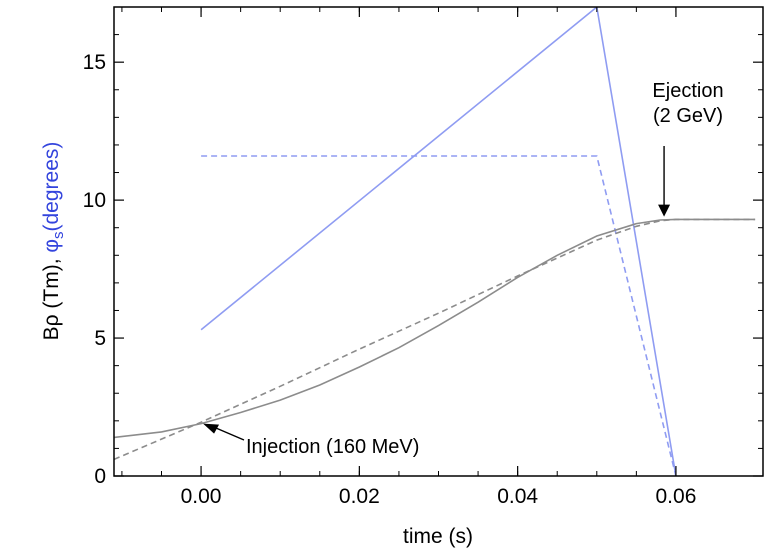  Describe the element at coordinates (51, 297) in the screenshot. I see `y-axis-title-part: Bρ (Tm),` at that location.